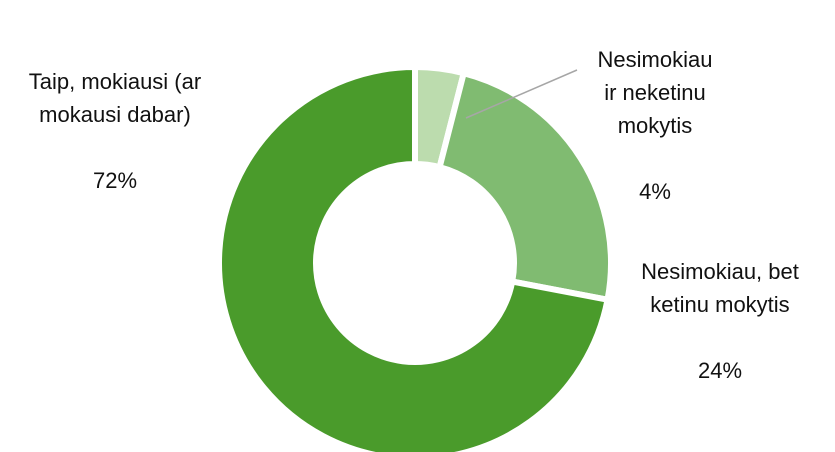 Image resolution: width=835 pixels, height=452 pixels. What do you see at coordinates (115, 98) in the screenshot?
I see `category-label: Taip, mokiausi (ar mokausi dabar)` at bounding box center [115, 98].